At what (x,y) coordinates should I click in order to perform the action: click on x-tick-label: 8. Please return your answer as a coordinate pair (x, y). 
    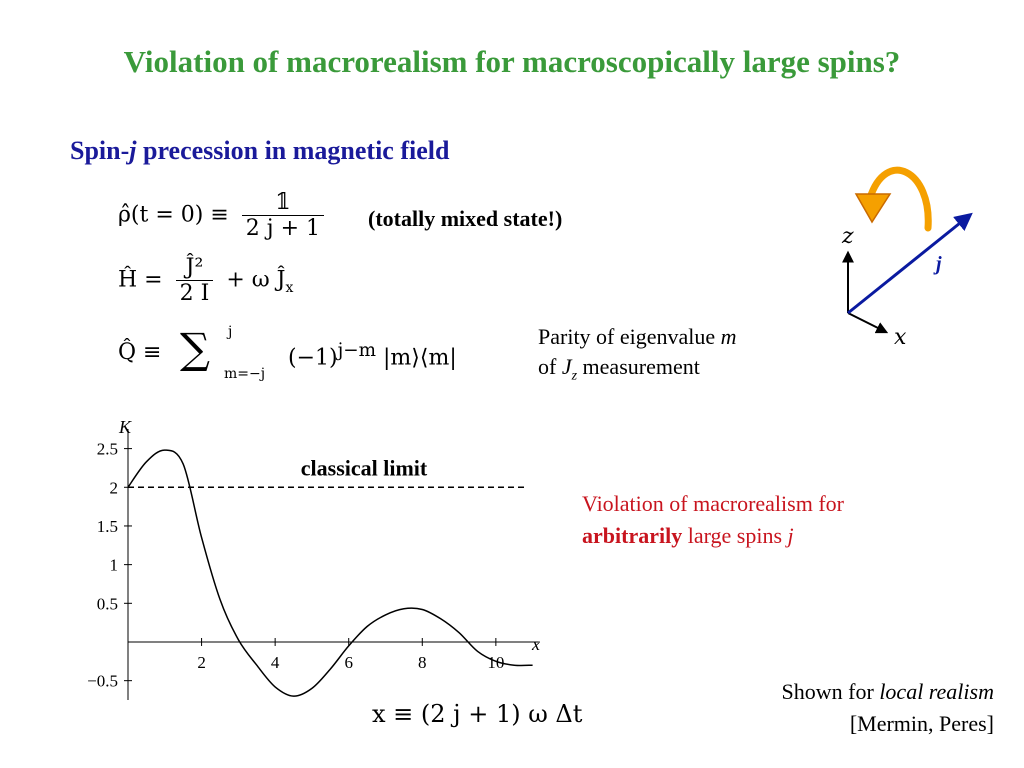
    Looking at the image, I should click on (422, 662).